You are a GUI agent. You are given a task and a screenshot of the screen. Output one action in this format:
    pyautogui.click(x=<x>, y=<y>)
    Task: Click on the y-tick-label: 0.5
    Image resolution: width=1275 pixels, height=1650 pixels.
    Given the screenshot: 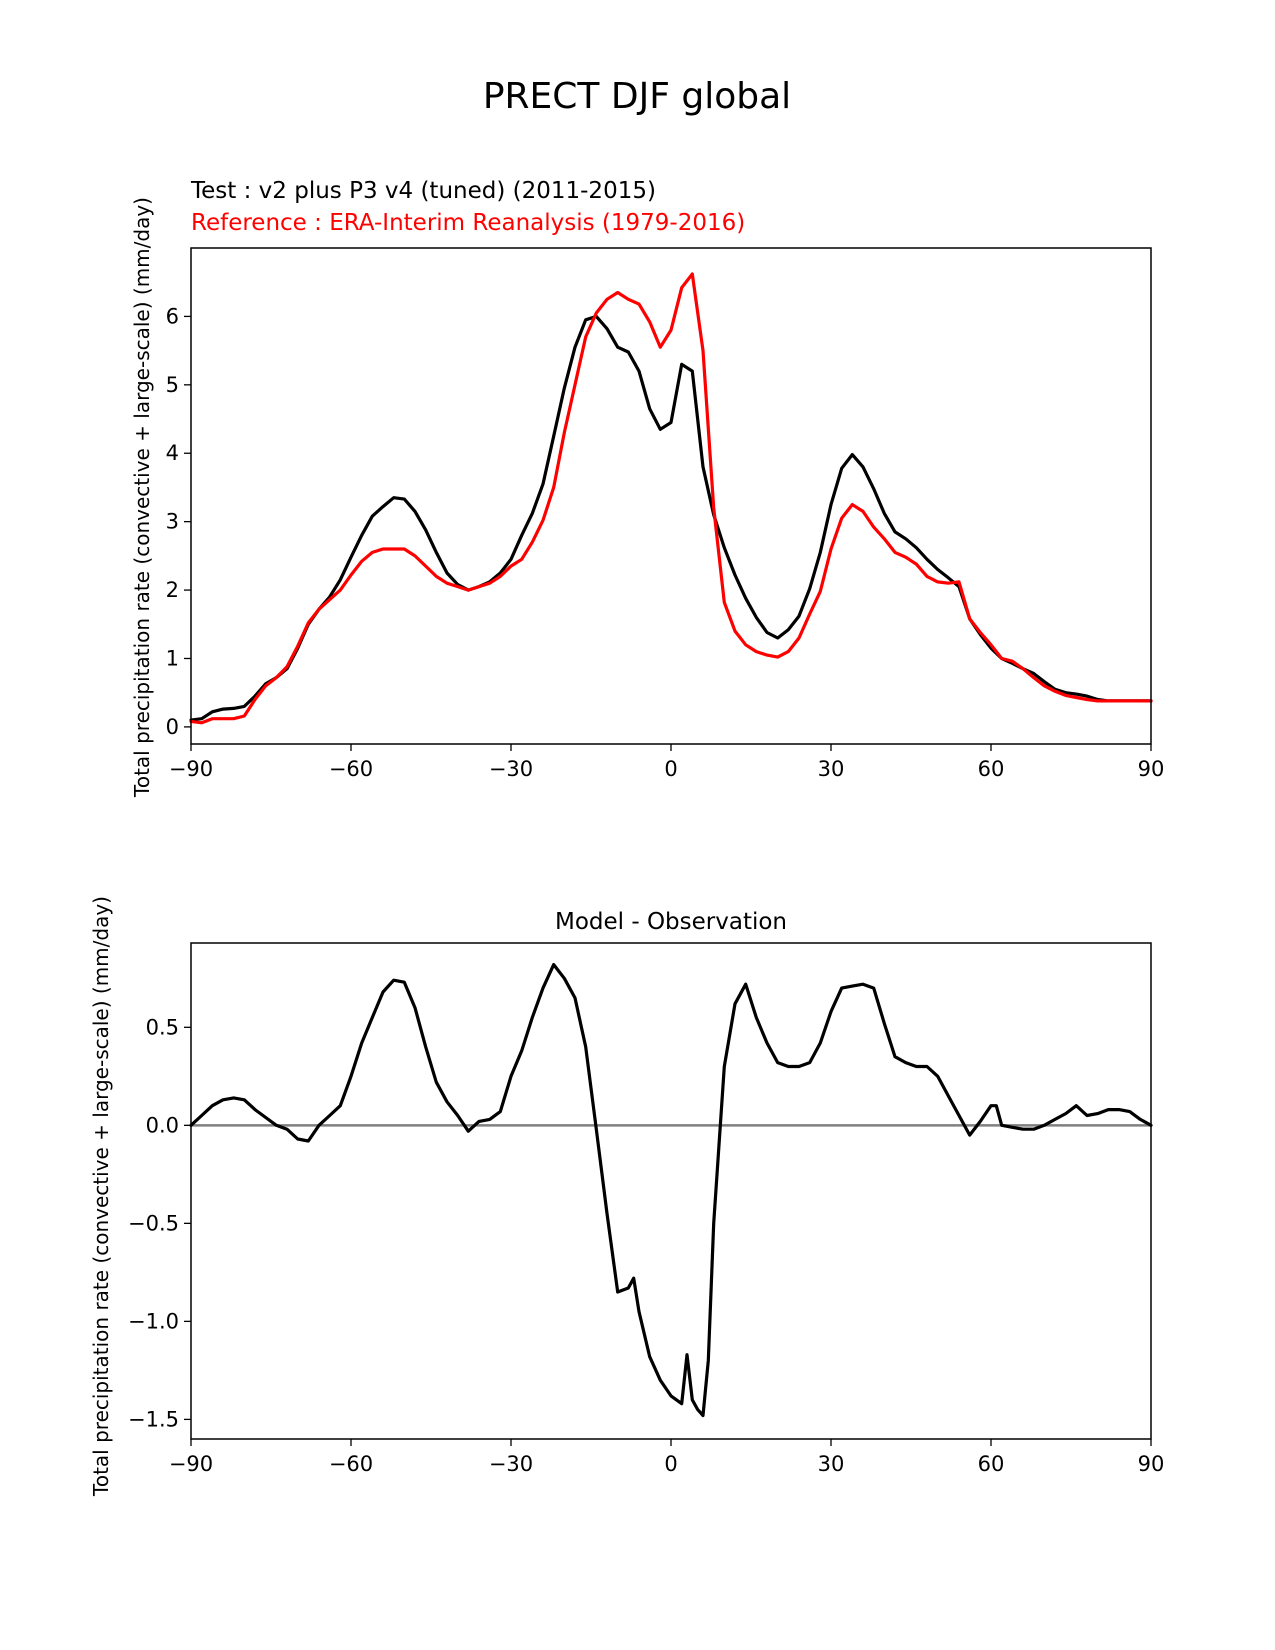 What is the action you would take?
    pyautogui.click(x=162, y=1027)
    